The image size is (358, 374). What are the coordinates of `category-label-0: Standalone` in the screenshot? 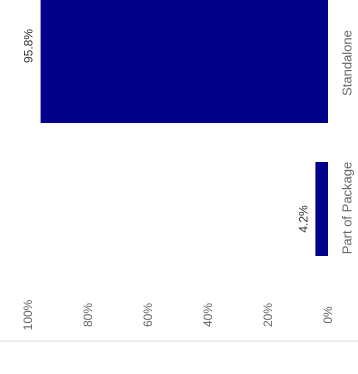 It's located at (347, 63).